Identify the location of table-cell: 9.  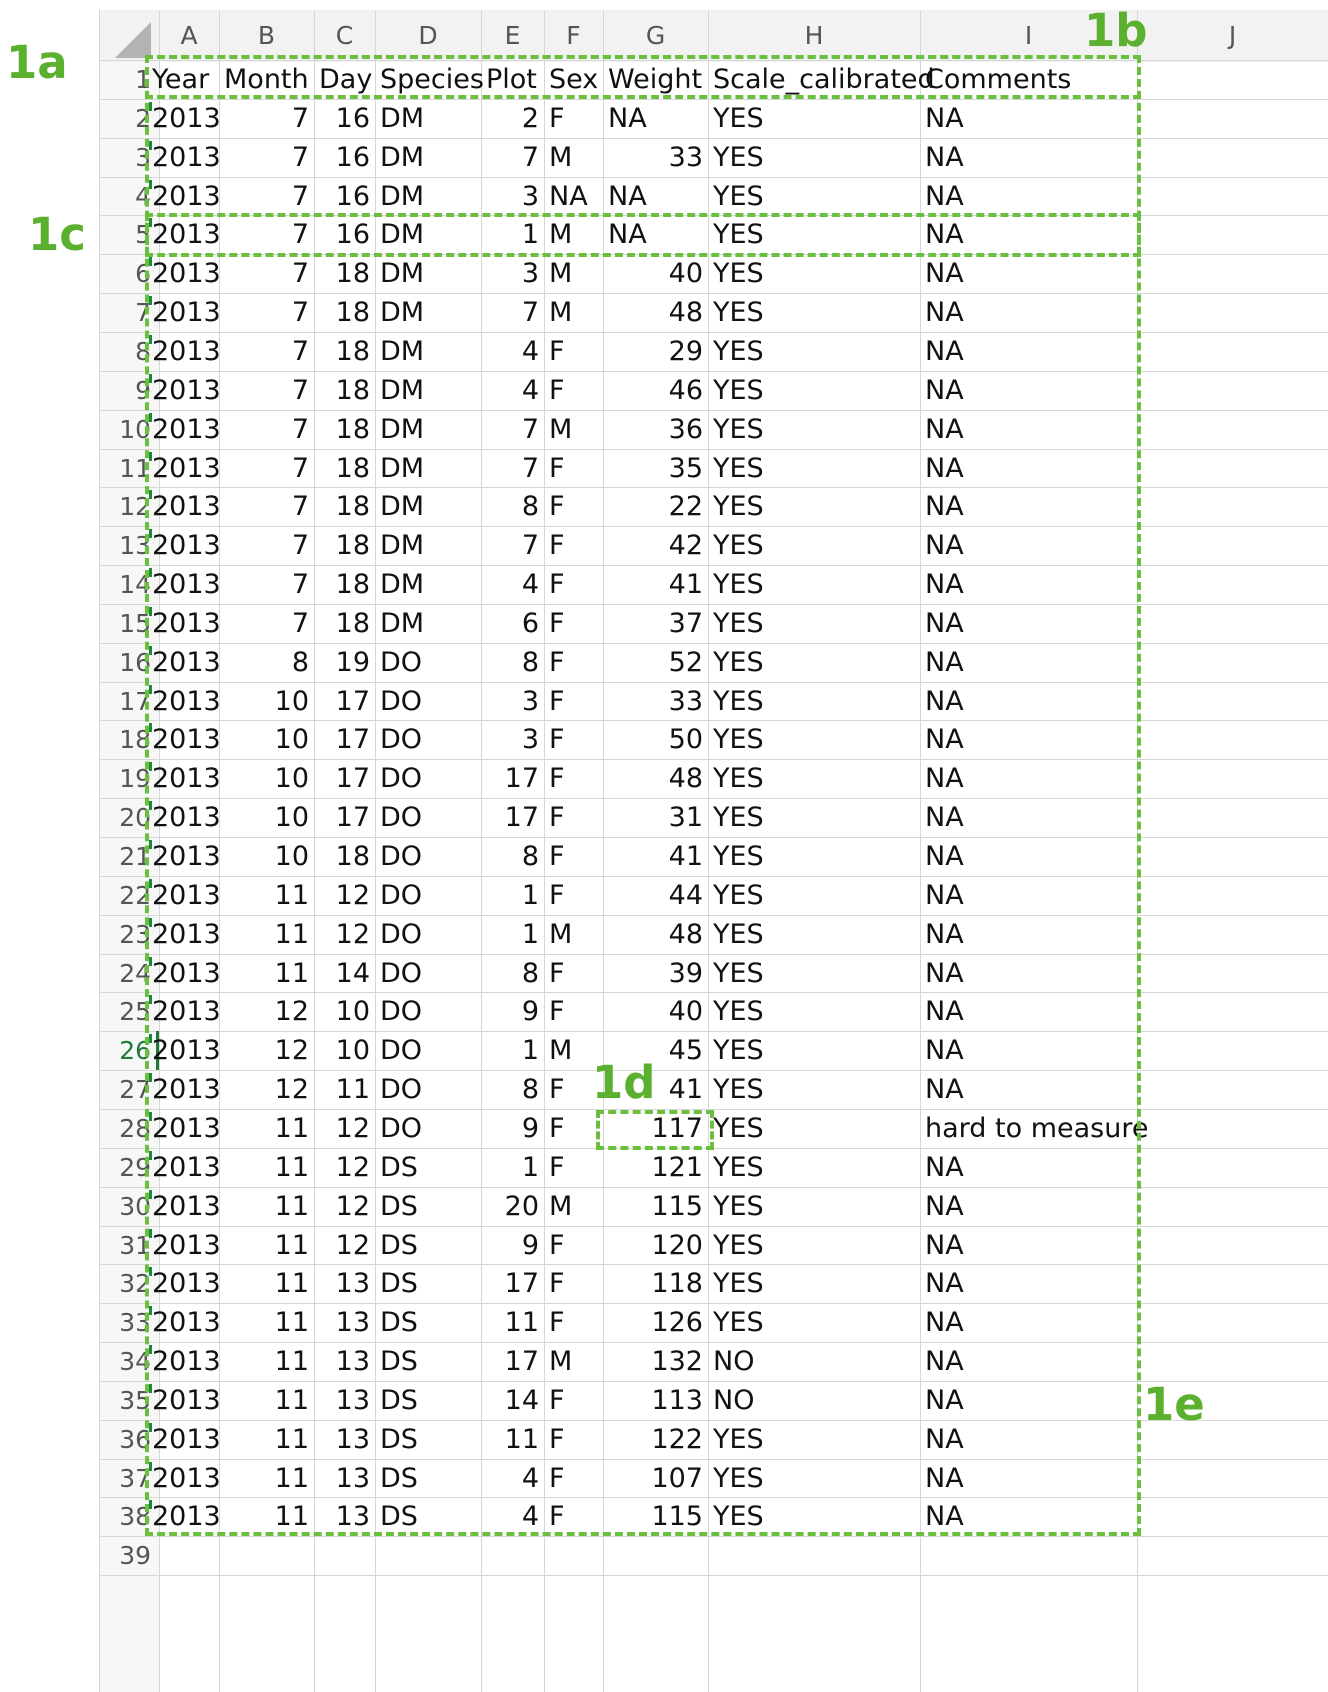
(530, 1011).